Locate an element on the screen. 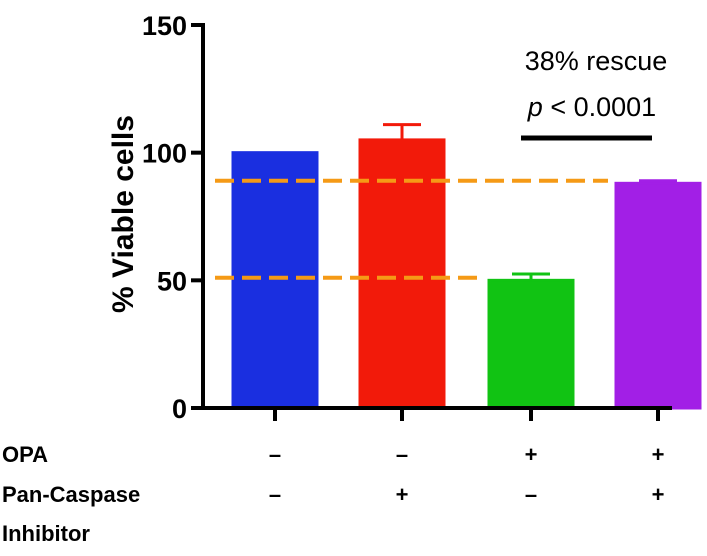  y-tick-label-0: 0 is located at coordinates (179, 409).